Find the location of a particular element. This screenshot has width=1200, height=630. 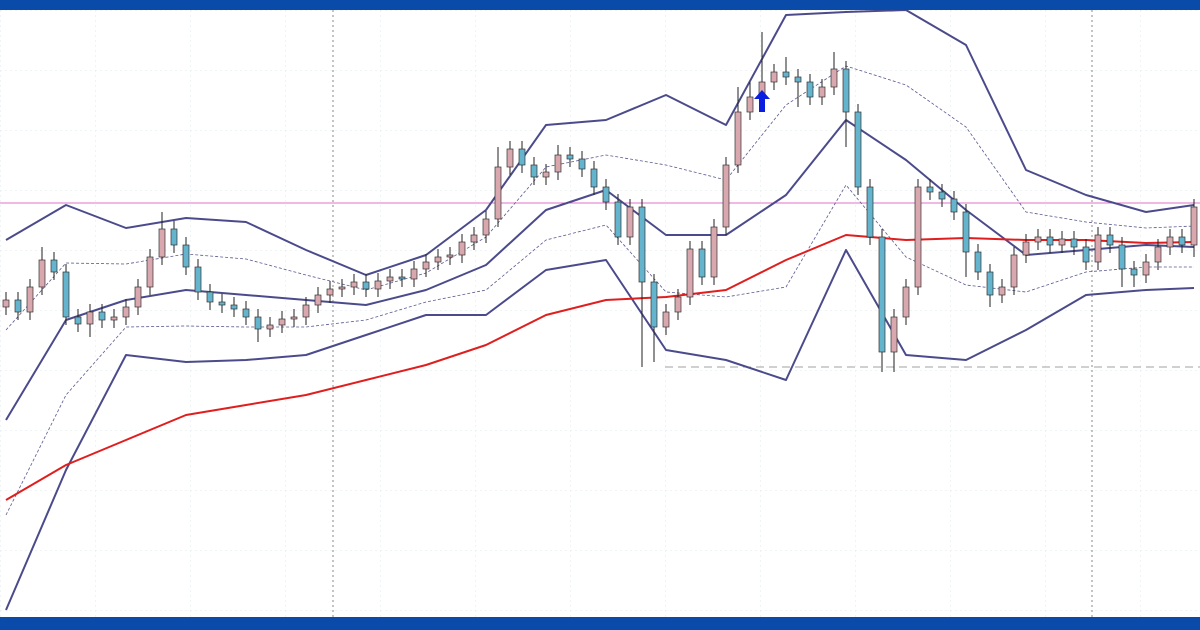

signal-arrow is located at coordinates (762, 101).